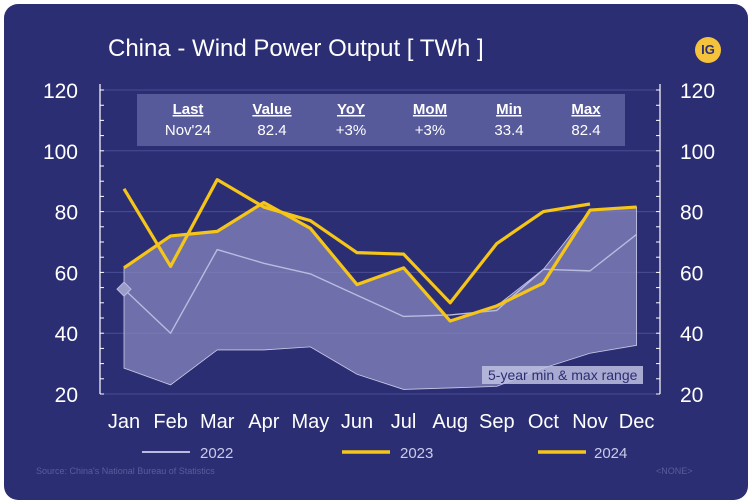 Image resolution: width=752 pixels, height=504 pixels. Describe the element at coordinates (508, 130) in the screenshot. I see `stats-value-min: 33.4` at that location.